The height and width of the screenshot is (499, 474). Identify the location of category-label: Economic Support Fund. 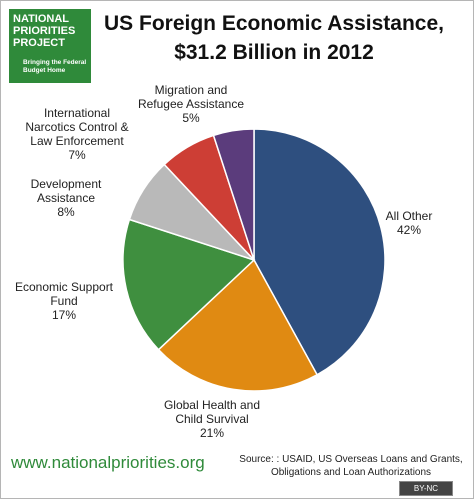
(64, 294).